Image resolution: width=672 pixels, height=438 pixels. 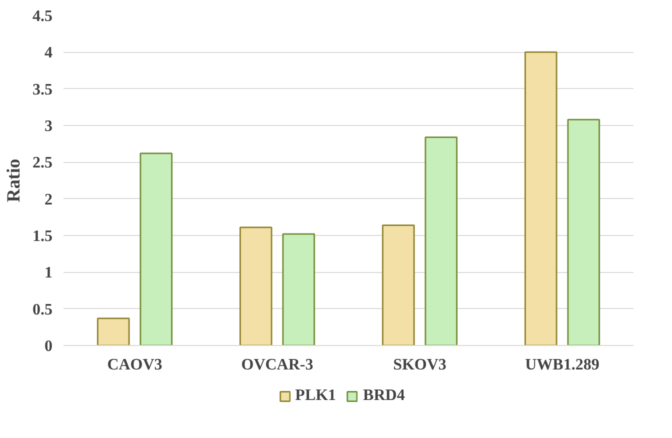 I want to click on legend-label: PLK1, so click(x=315, y=396).